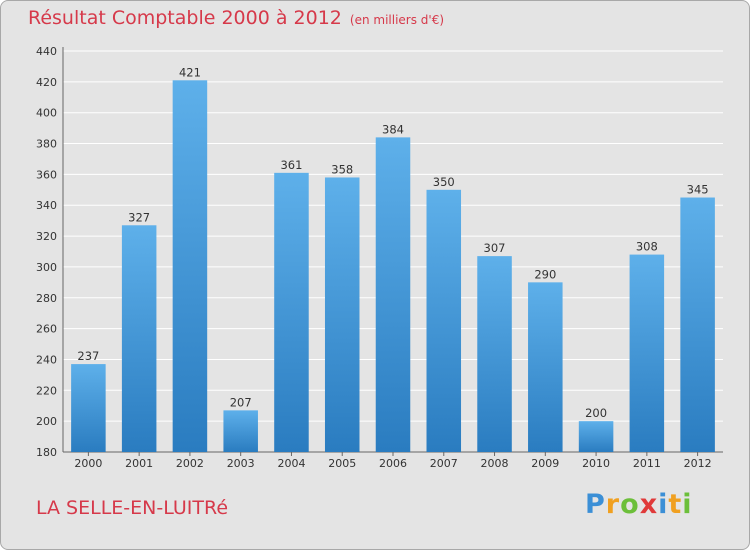  Describe the element at coordinates (613, 504) in the screenshot. I see `logo-letter: r` at that location.